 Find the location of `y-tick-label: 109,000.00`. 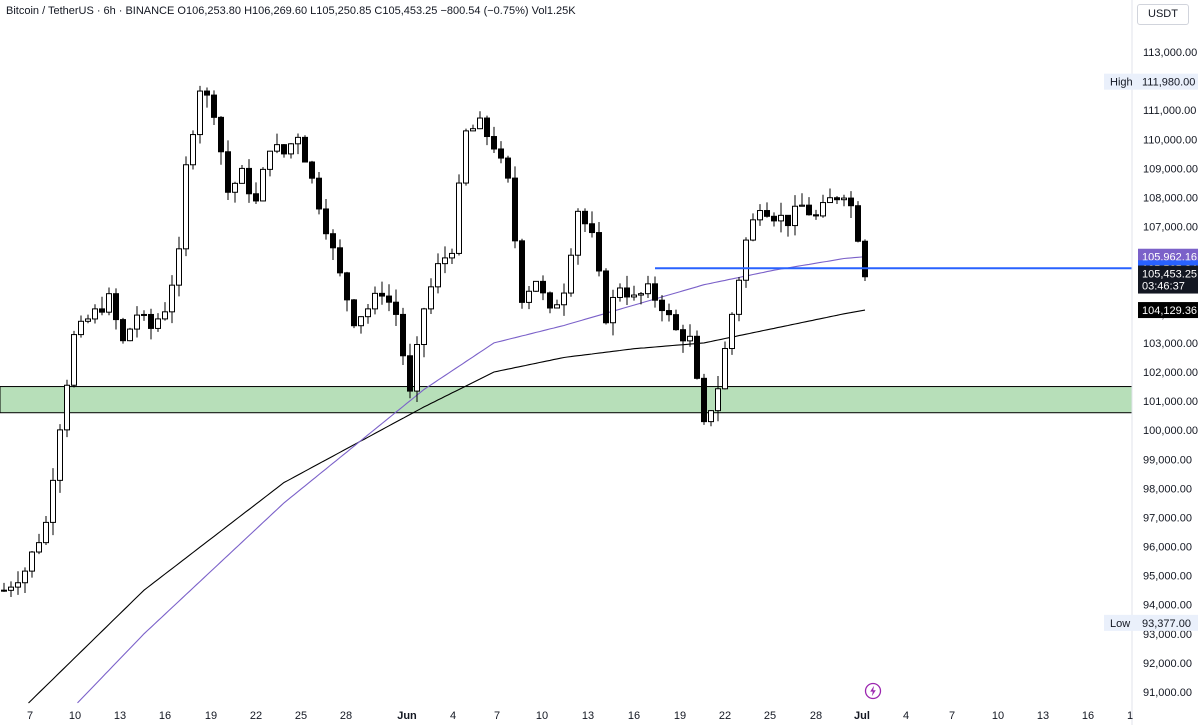

y-tick-label: 109,000.00 is located at coordinates (1170, 169).